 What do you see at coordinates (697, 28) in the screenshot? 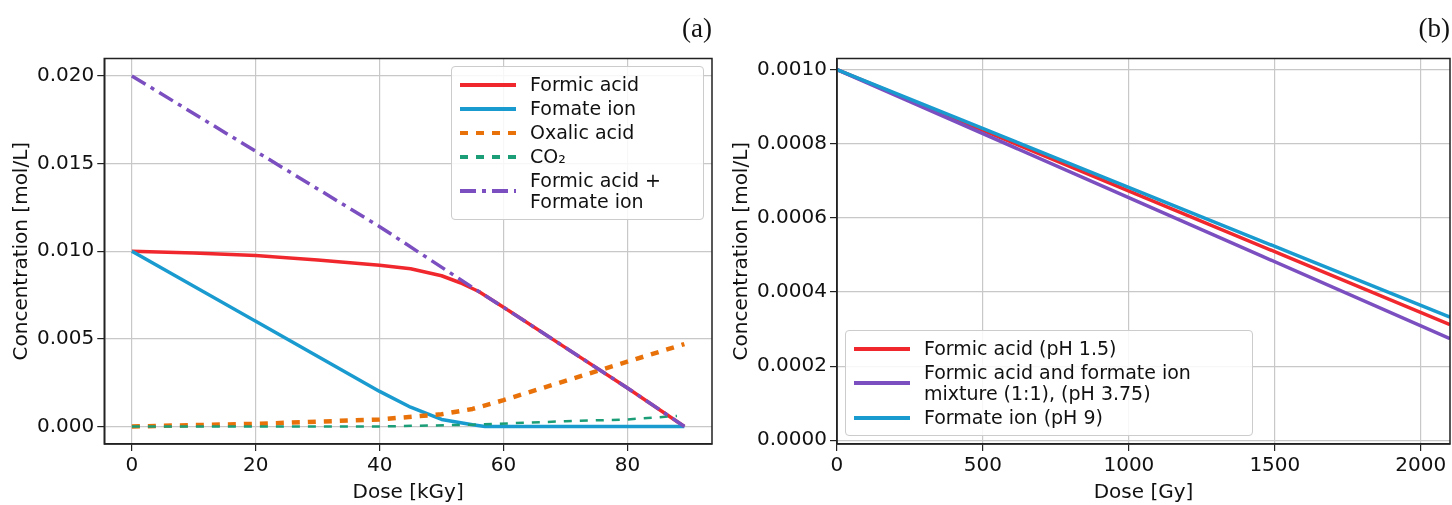
I see `chart-title: (a)` at bounding box center [697, 28].